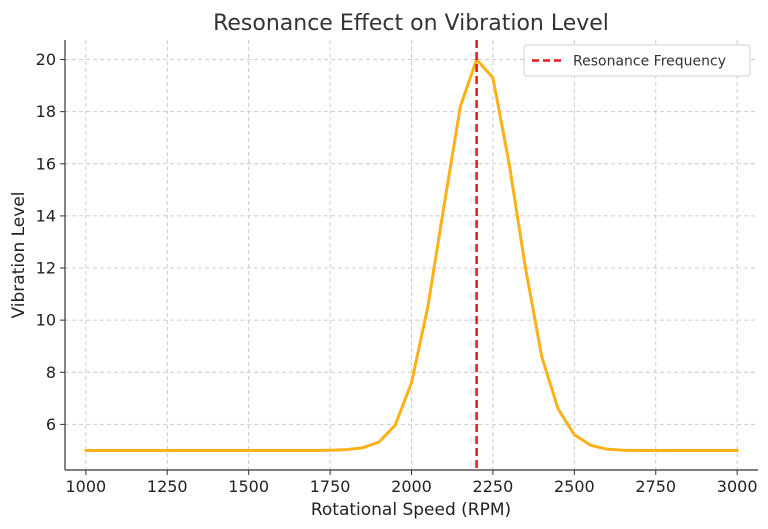  What do you see at coordinates (493, 486) in the screenshot?
I see `x-tick-label: 2250` at bounding box center [493, 486].